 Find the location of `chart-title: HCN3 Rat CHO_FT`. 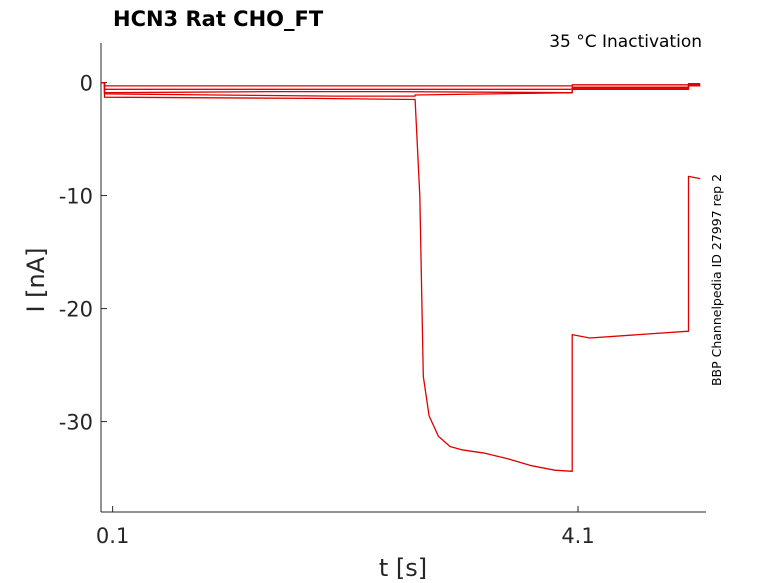

chart-title: HCN3 Rat CHO_FT is located at coordinates (218, 19).